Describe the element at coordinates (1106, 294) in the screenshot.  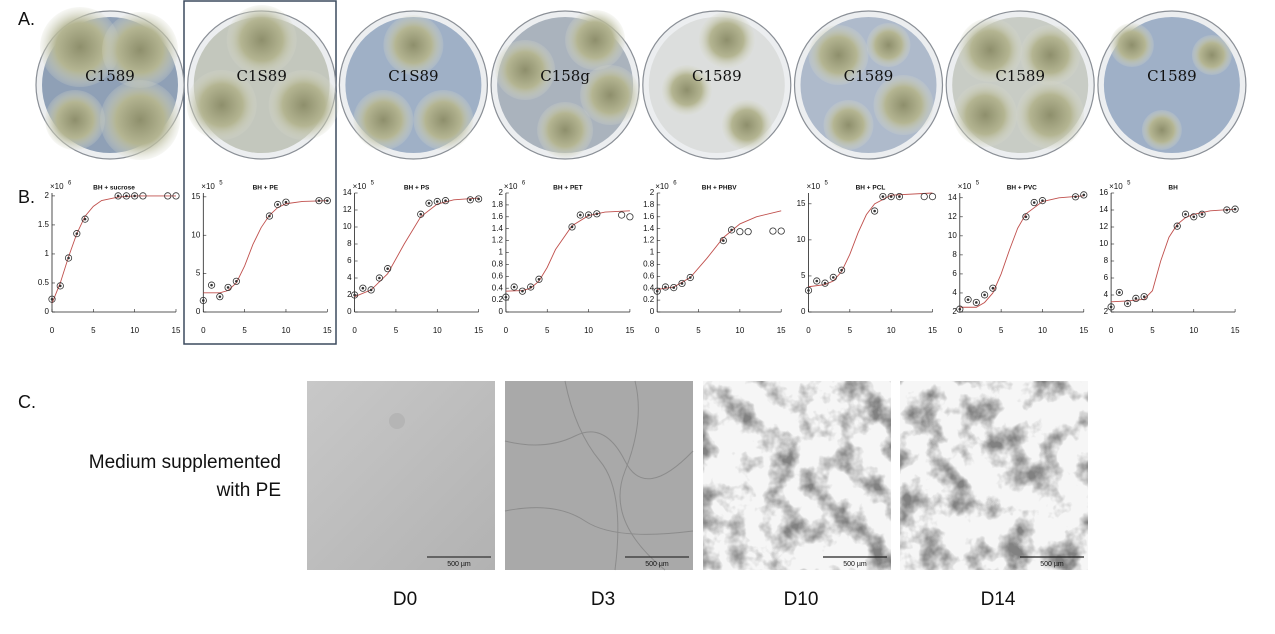
I see `y-tick-label: 4` at that location.